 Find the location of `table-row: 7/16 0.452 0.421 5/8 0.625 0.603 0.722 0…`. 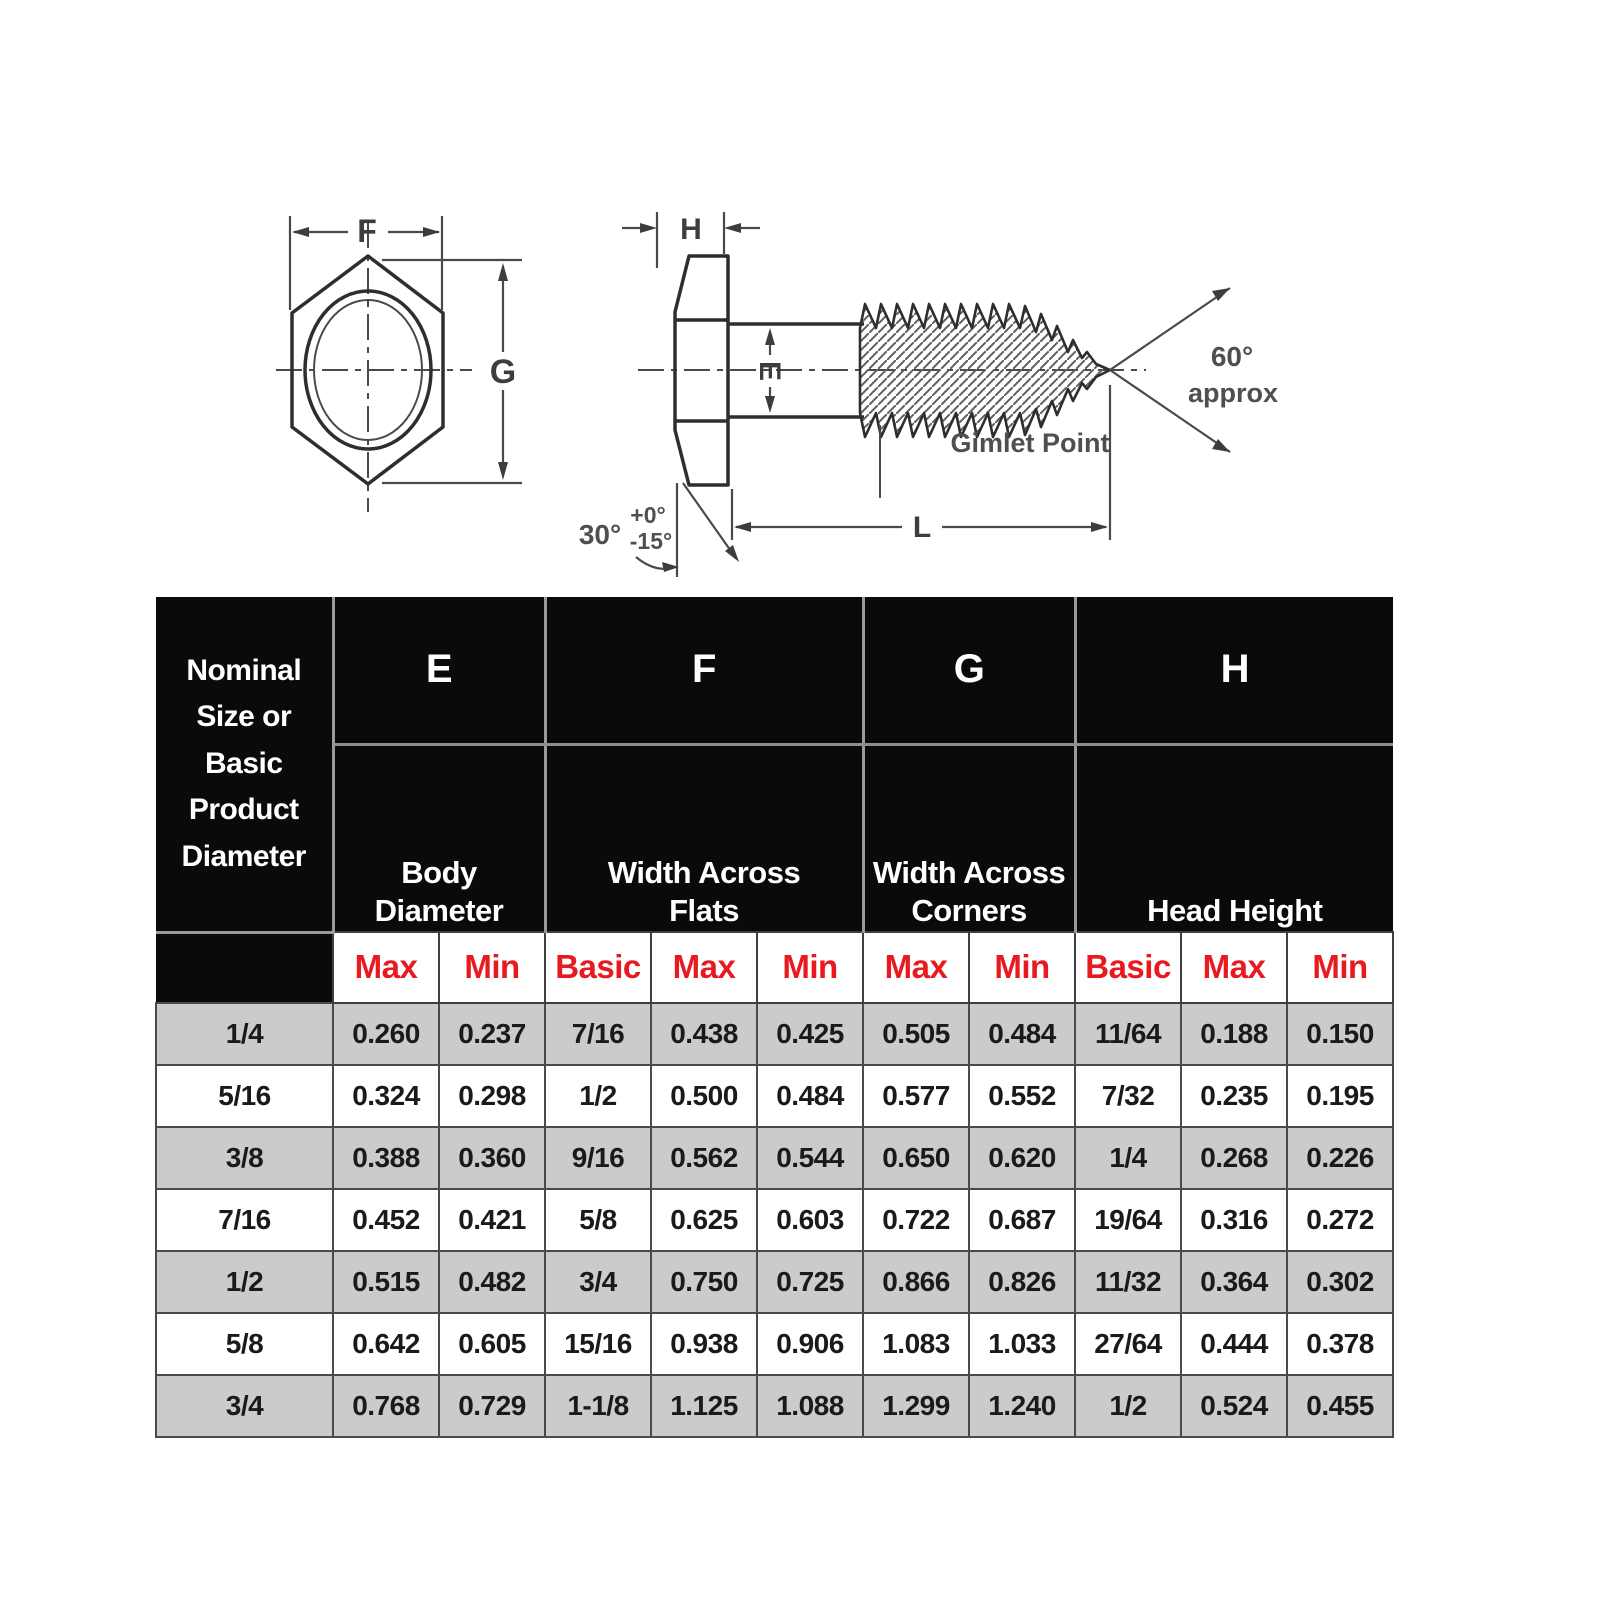

table-row: 7/16 0.452 0.421 5/8 0.625 0.603 0.722 0… is located at coordinates (775, 1219).